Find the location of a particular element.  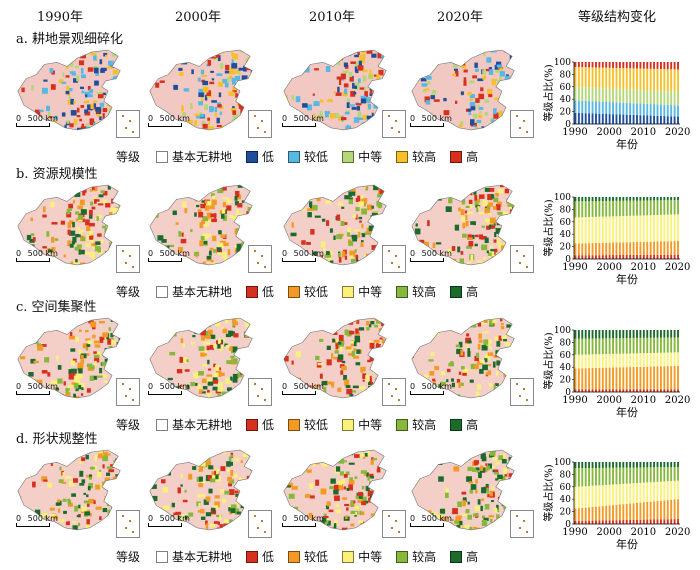

y-tick-label: 40 is located at coordinates (566, 500).